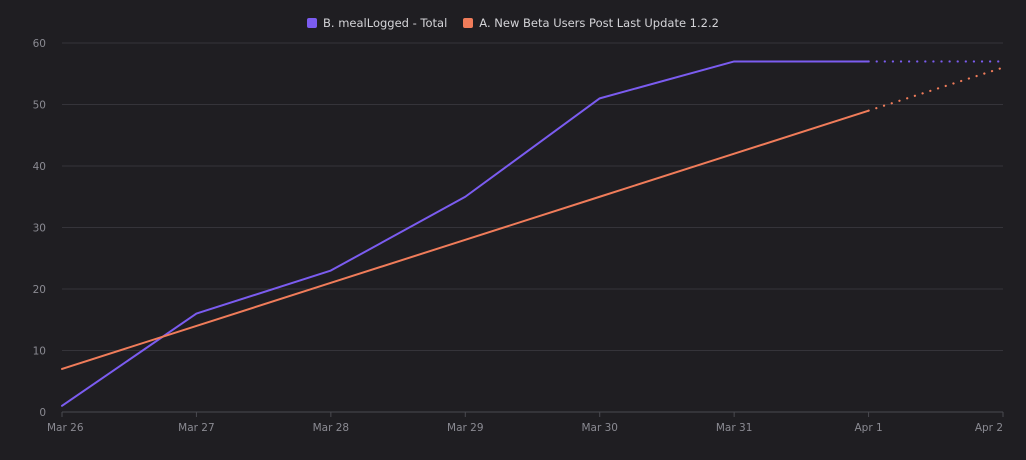 The image size is (1026, 460). What do you see at coordinates (39, 167) in the screenshot?
I see `y-tick-label: 40` at bounding box center [39, 167].